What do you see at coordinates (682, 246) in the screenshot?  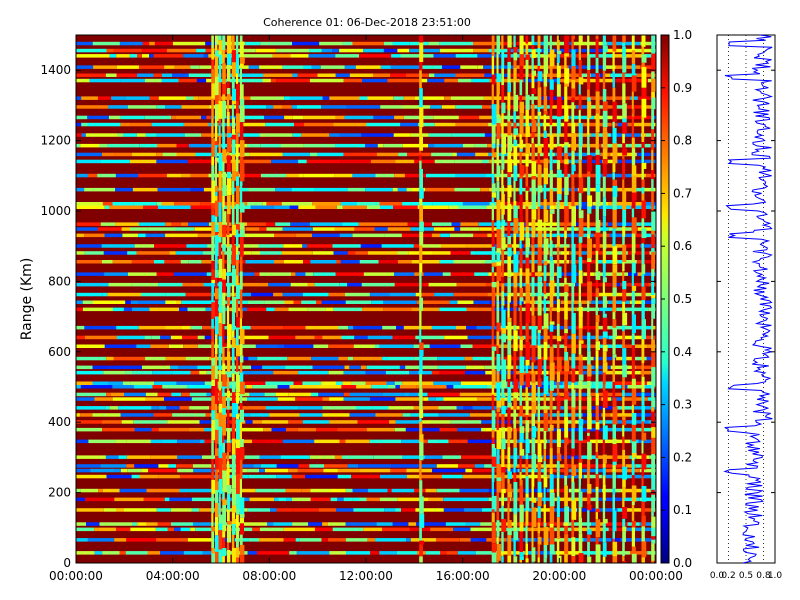 I see `colorbar-tick-label: 0.6` at bounding box center [682, 246].